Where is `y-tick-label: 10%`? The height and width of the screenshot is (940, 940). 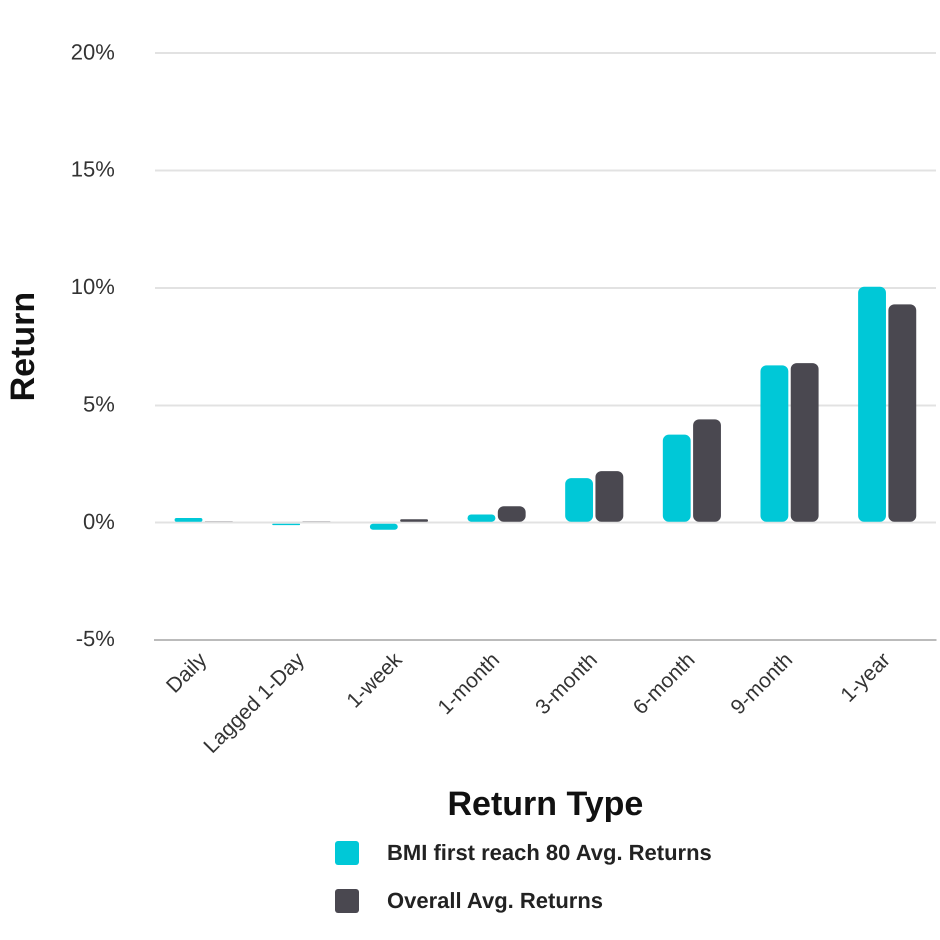 y-tick-label: 10% is located at coordinates (92, 287).